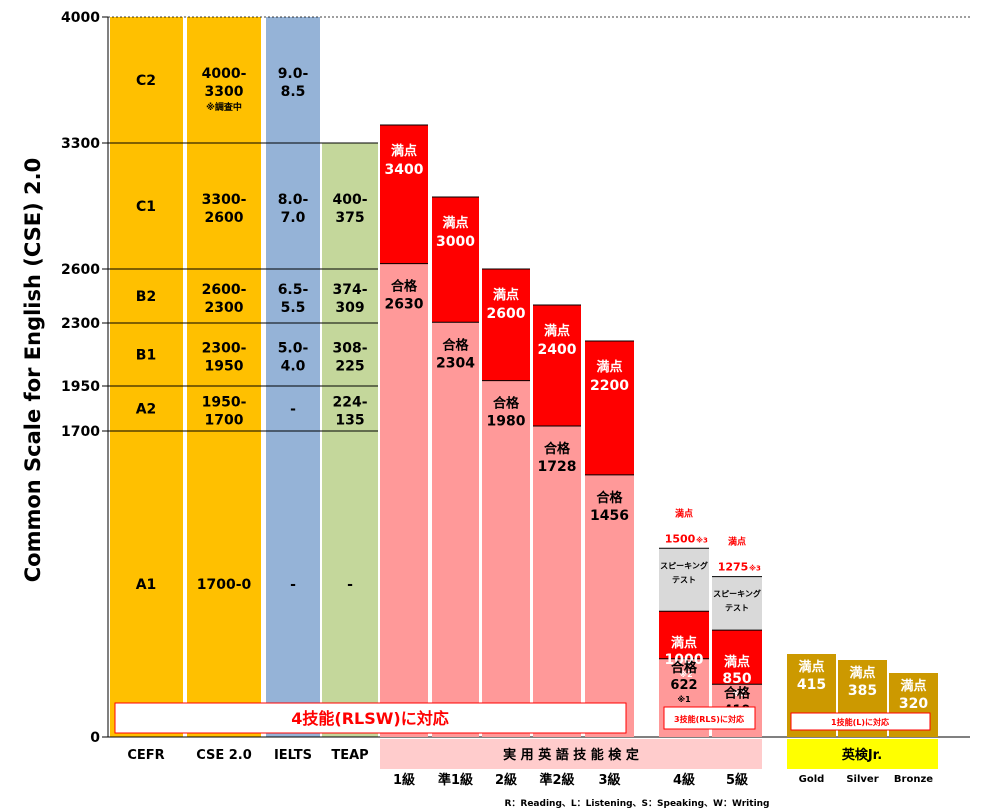  What do you see at coordinates (224, 403) in the screenshot?
I see `cse-level-label-line1: 1950-` at bounding box center [224, 403].